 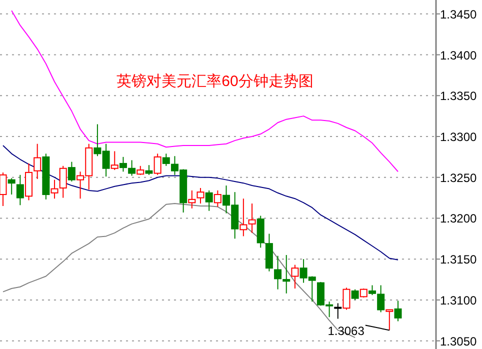 I want to click on y-tick-label: 1.3350, so click(x=459, y=96).